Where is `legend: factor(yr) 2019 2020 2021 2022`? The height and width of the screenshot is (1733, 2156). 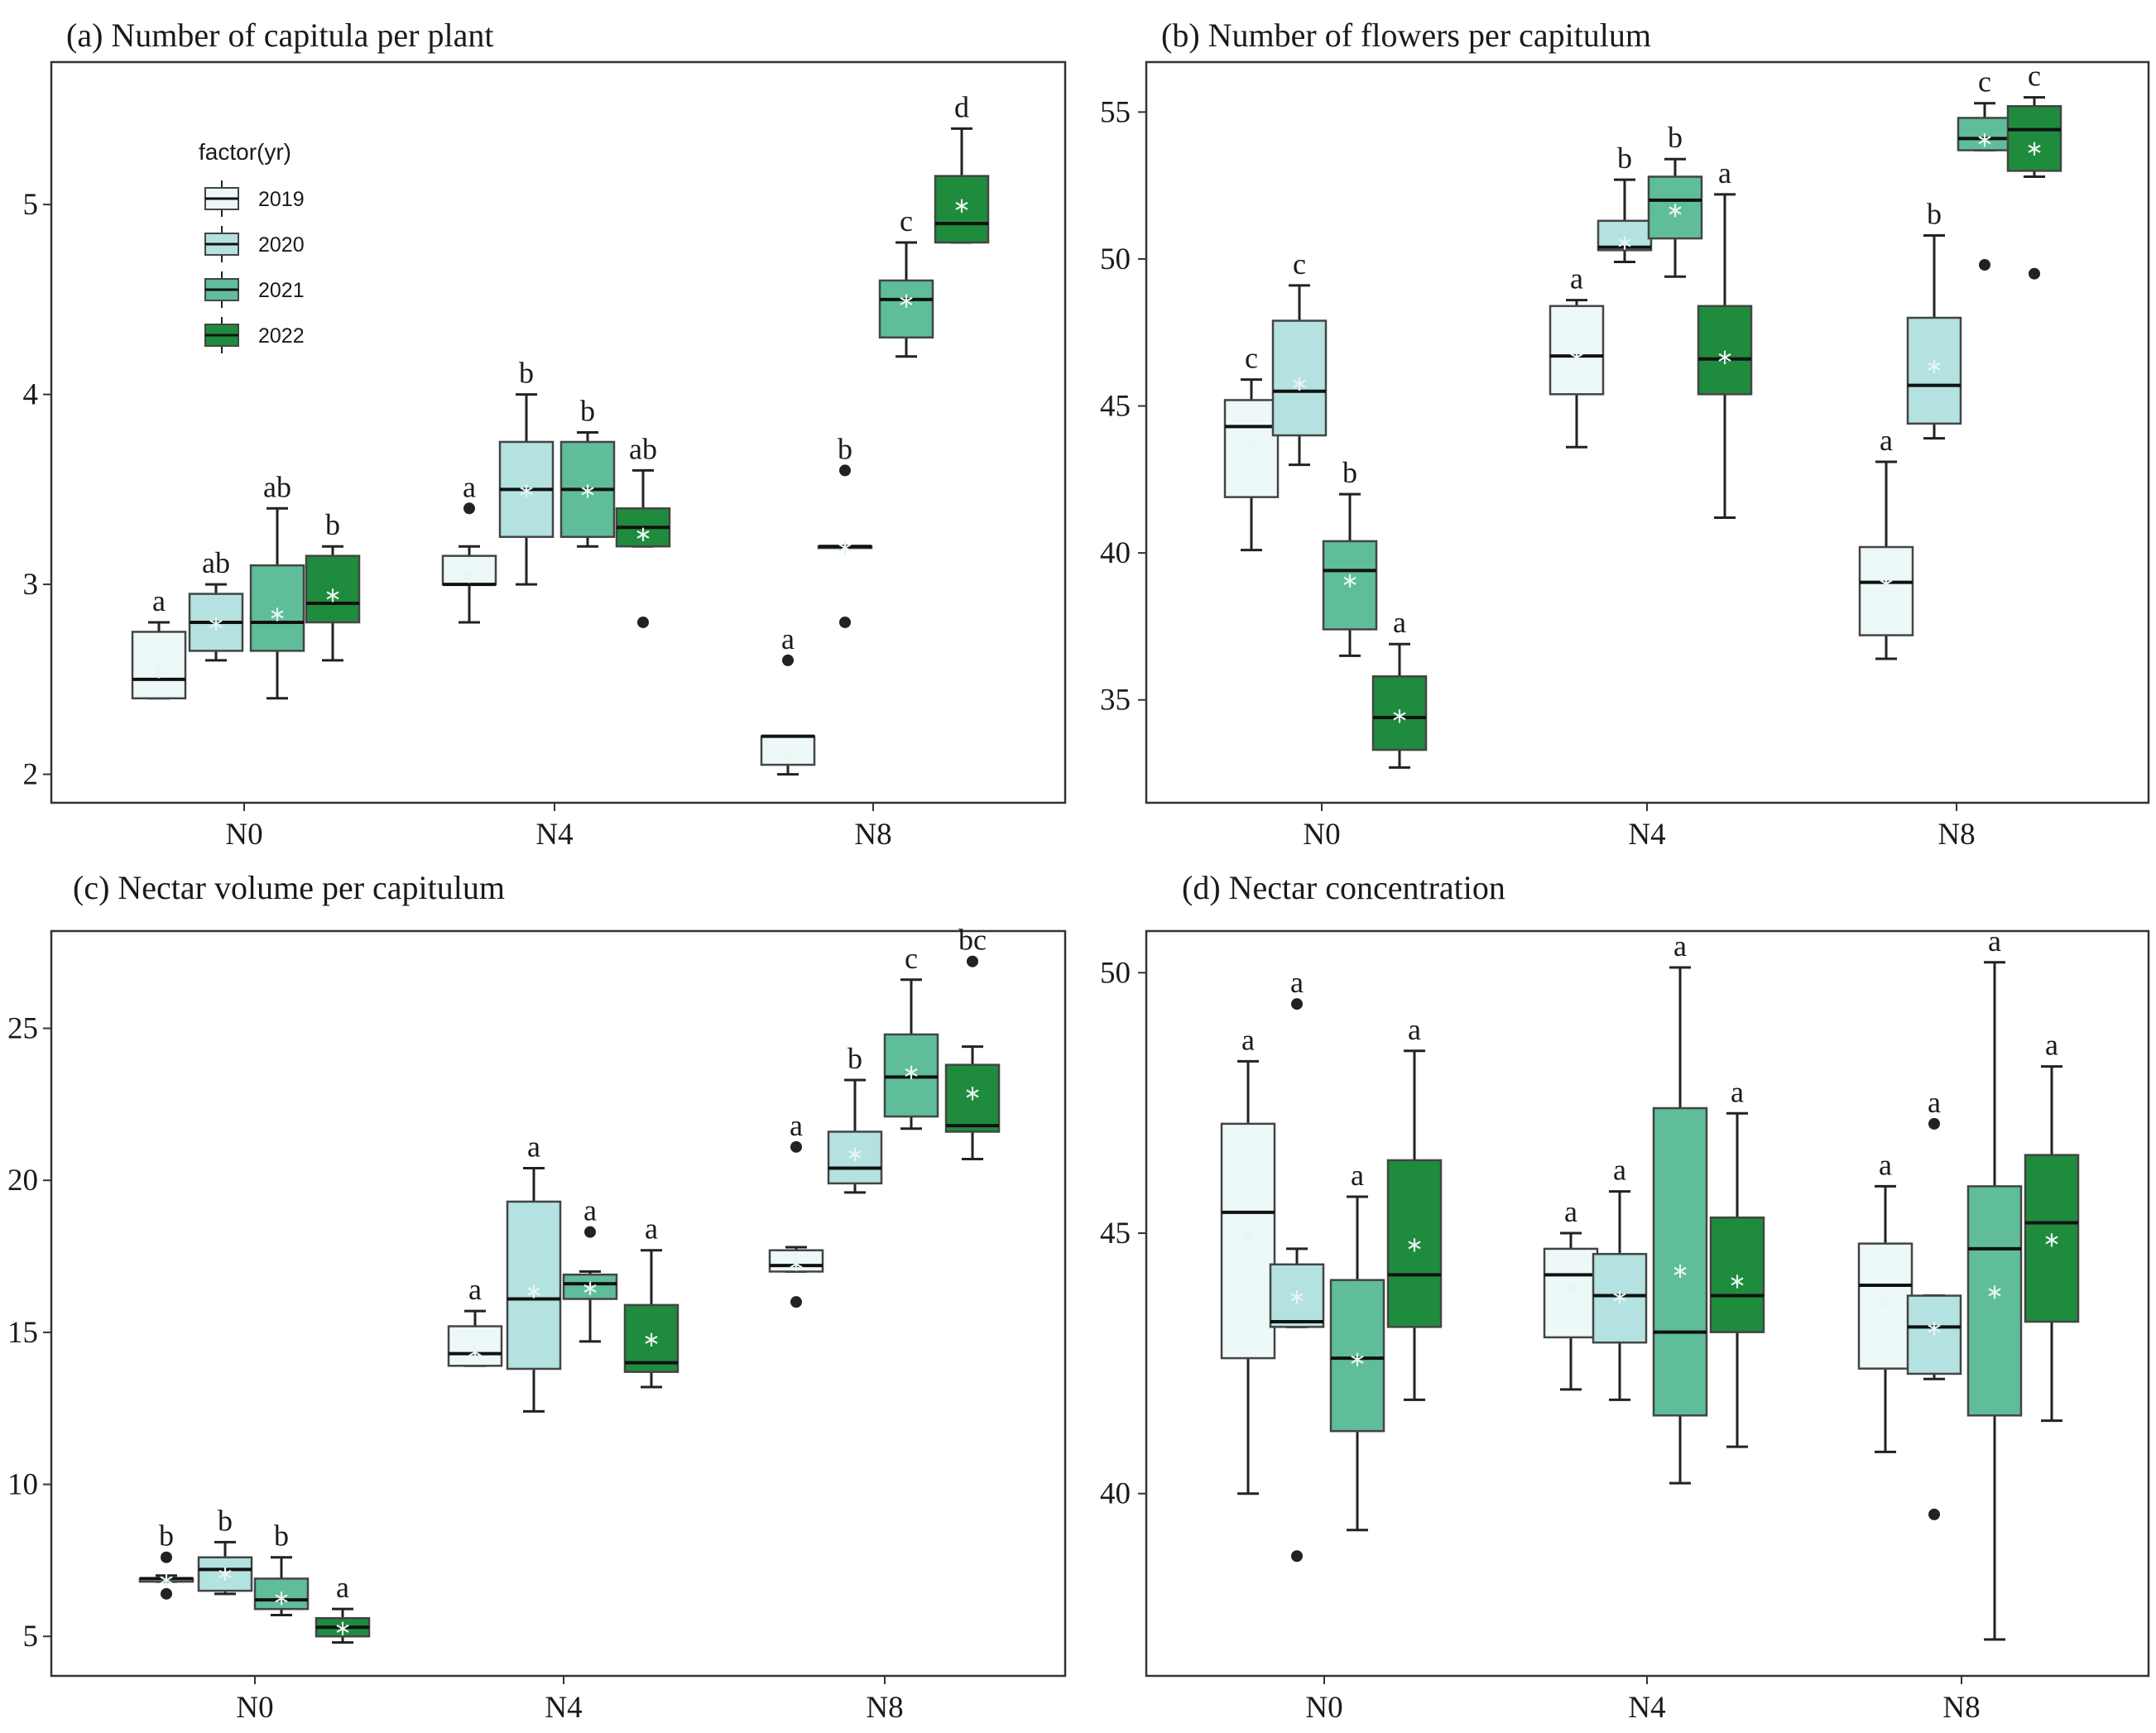
legend: factor(yr) 2019 2020 2021 2022 is located at coordinates (252, 246).